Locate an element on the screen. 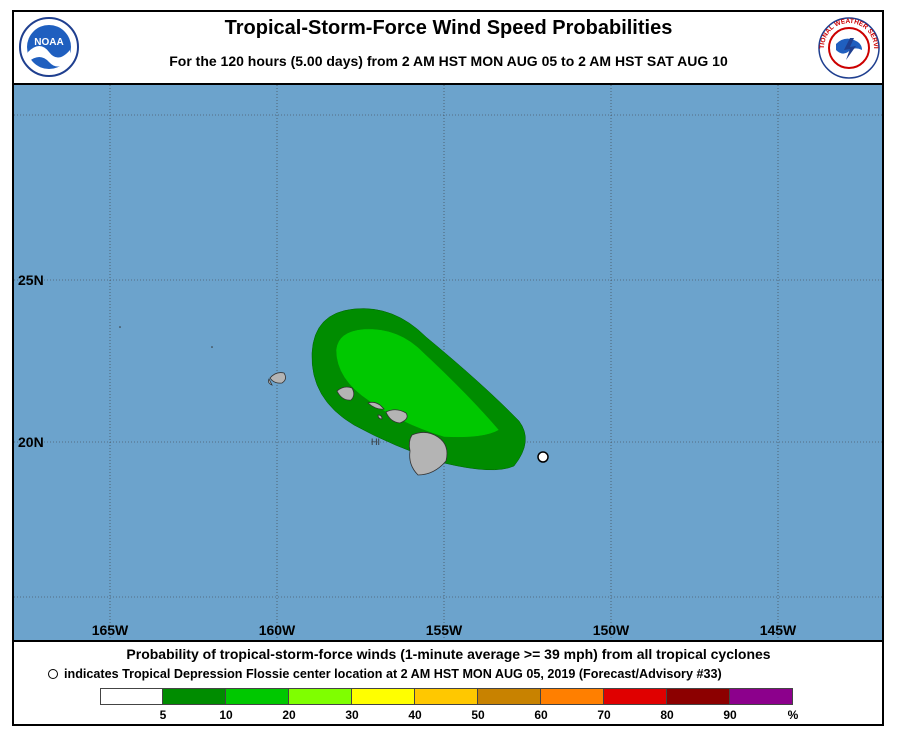 The height and width of the screenshot is (738, 897). scale-tick-30: 30 is located at coordinates (352, 715).